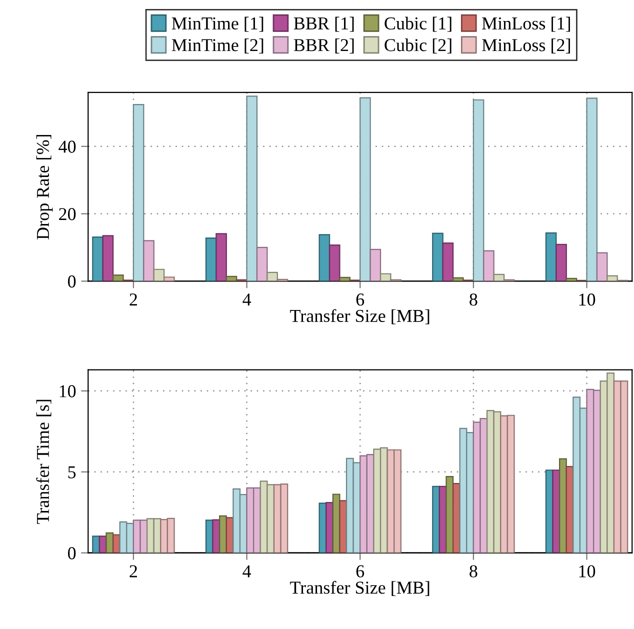  Describe the element at coordinates (68, 391) in the screenshot. I see `y-tick-label: 10` at that location.